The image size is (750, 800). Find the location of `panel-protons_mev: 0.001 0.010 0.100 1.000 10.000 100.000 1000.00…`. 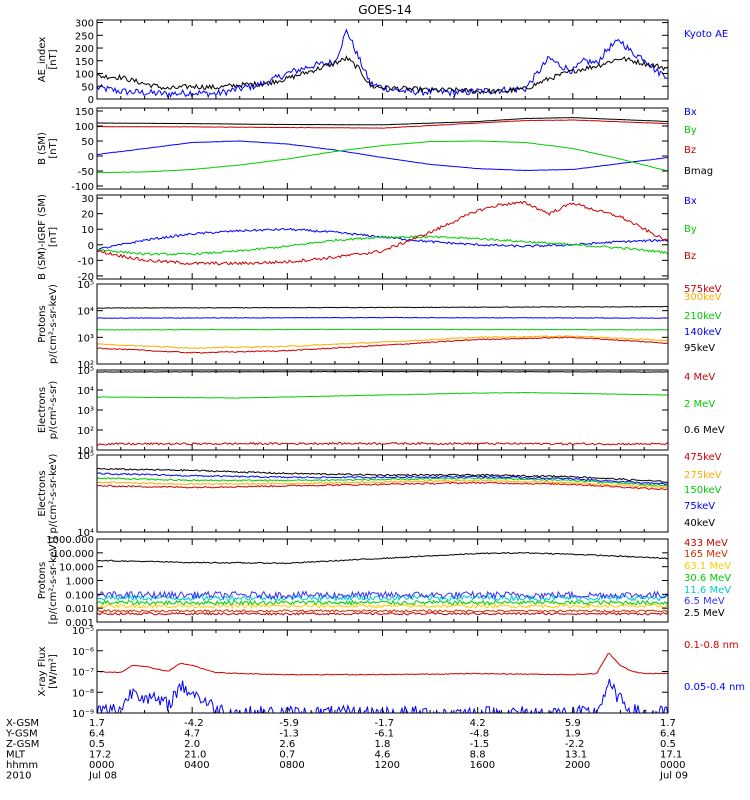

panel-protons_mev: 0.001 0.010 0.100 1.000 10.000 100.000 1000.00… is located at coordinates (384, 582).